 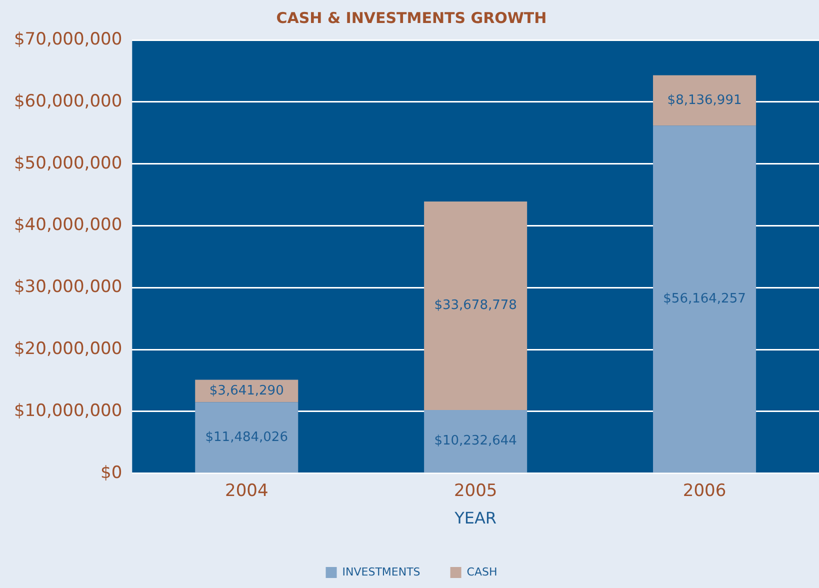 What do you see at coordinates (68, 225) in the screenshot?
I see `y-tick-label: $40,000,000` at bounding box center [68, 225].